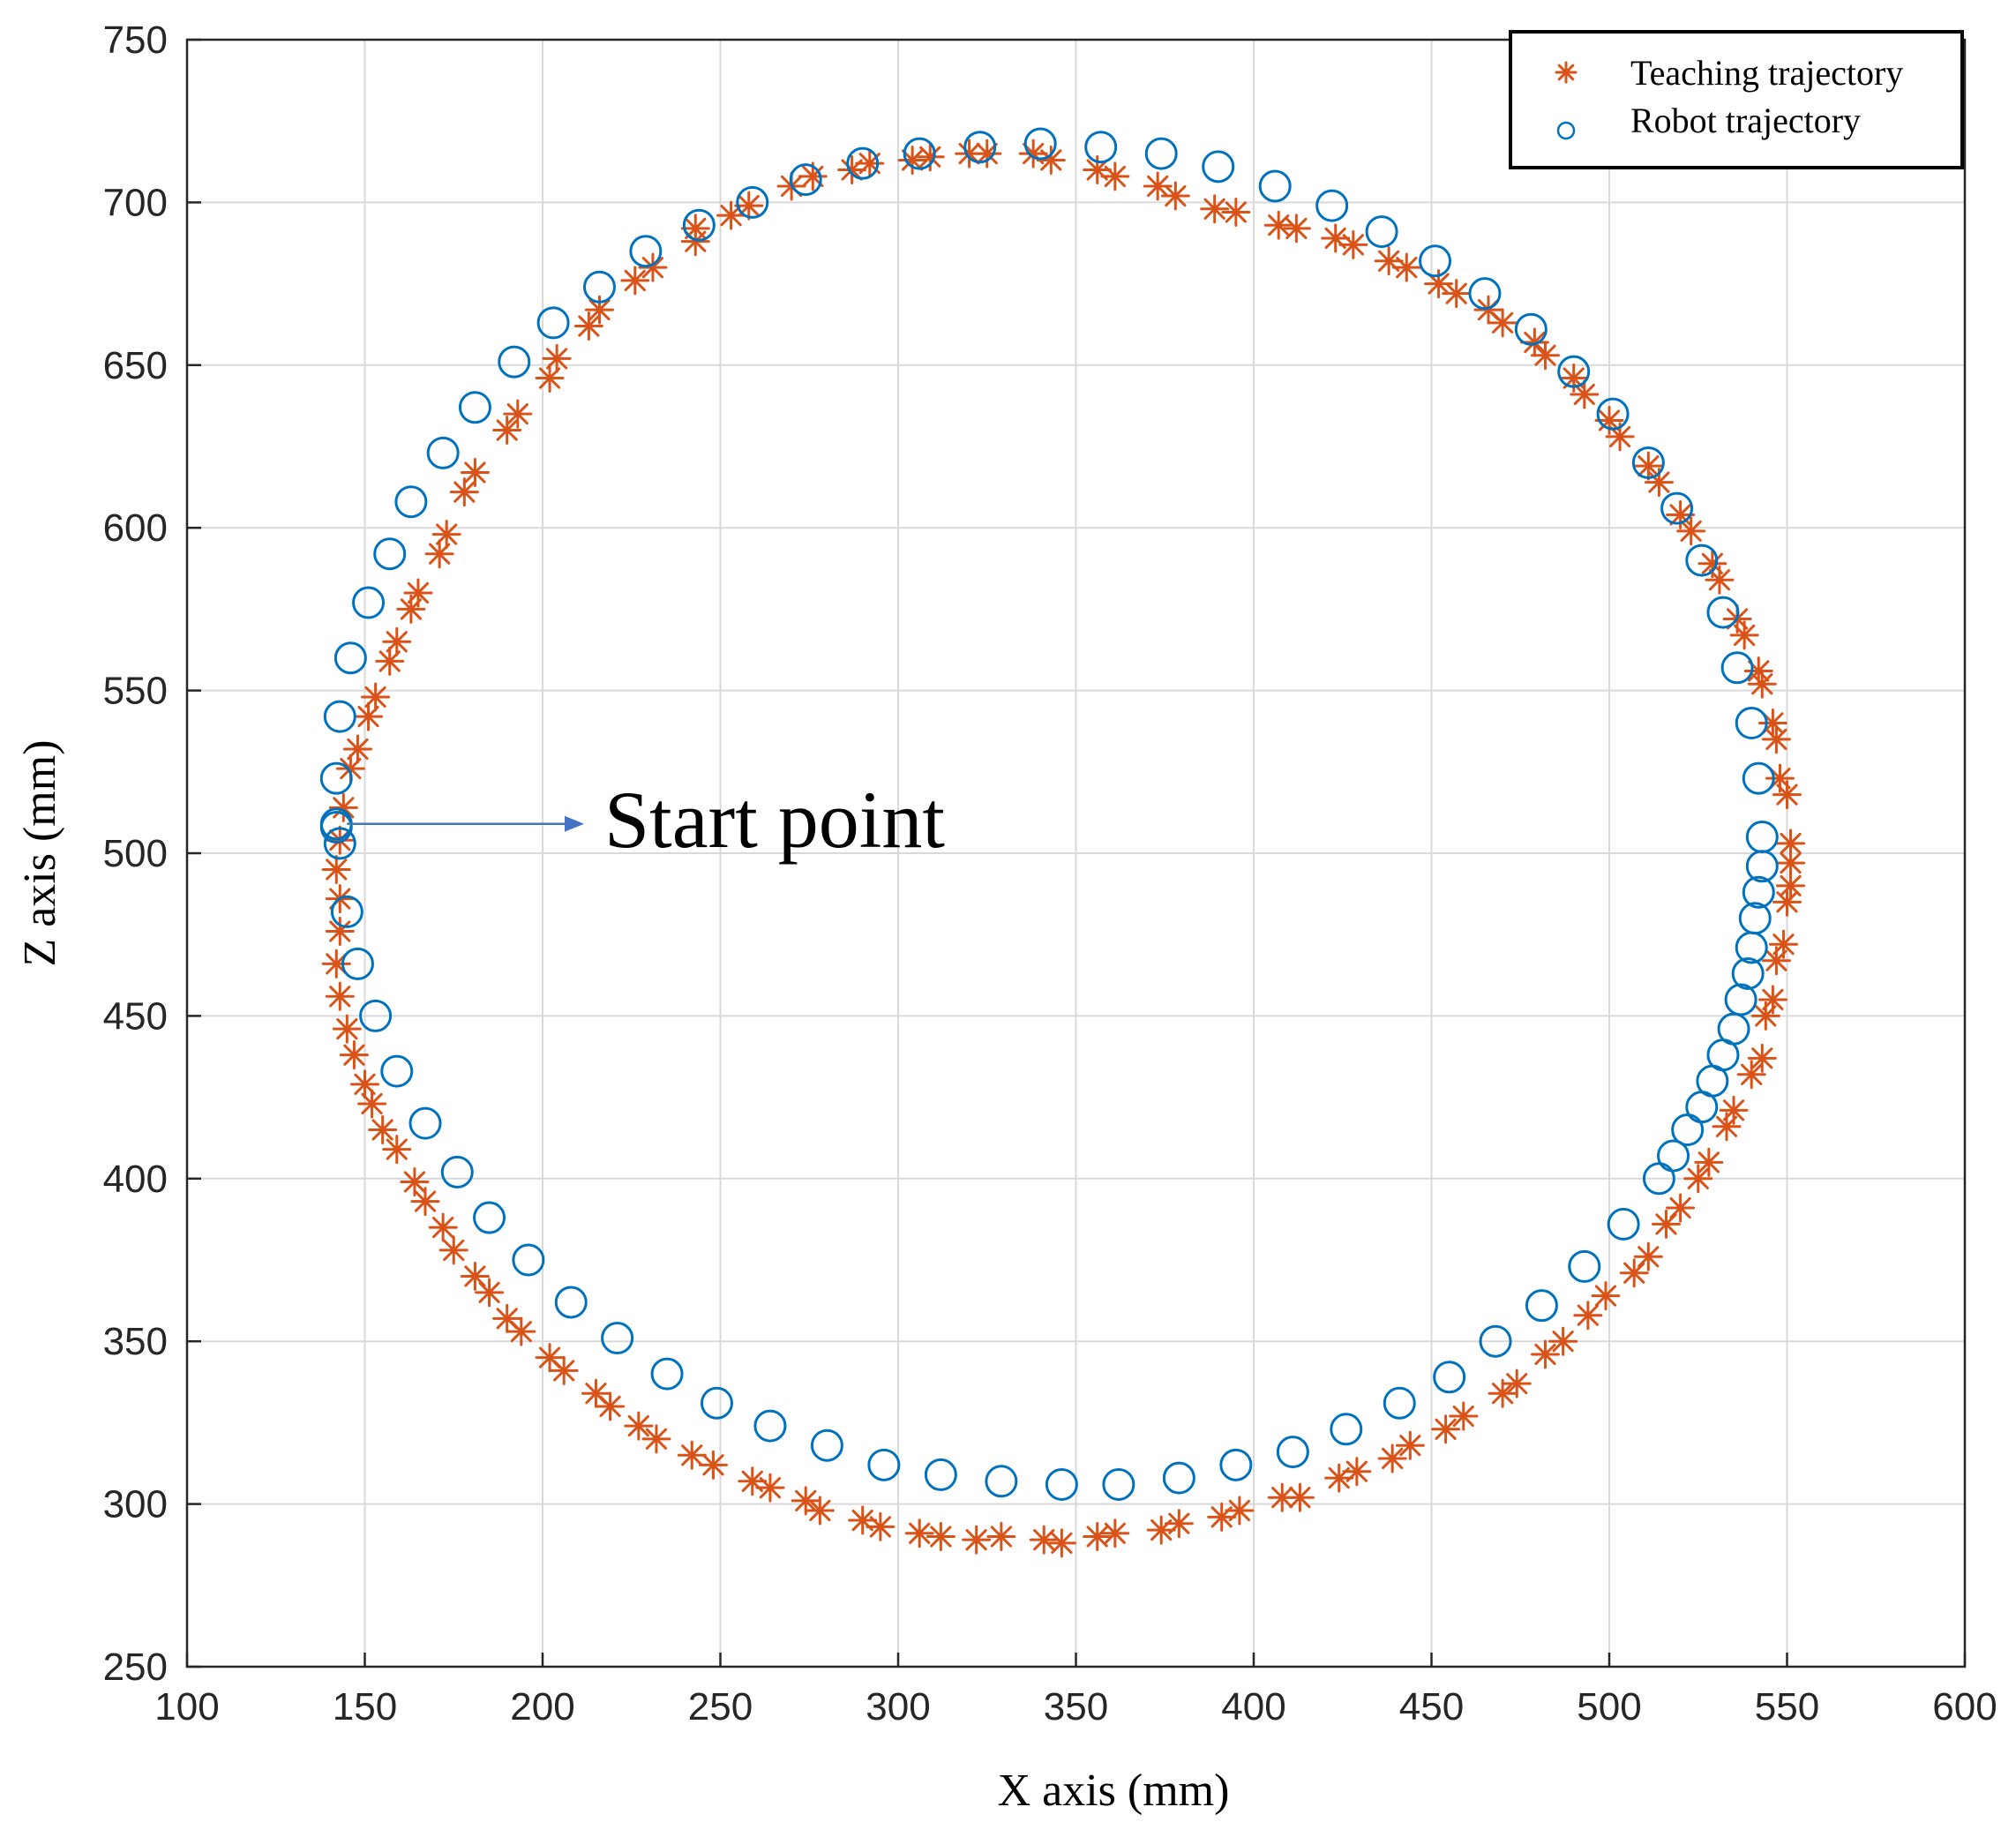 The width and height of the screenshot is (2016, 1837). I want to click on y-tick-label: 700, so click(135, 202).